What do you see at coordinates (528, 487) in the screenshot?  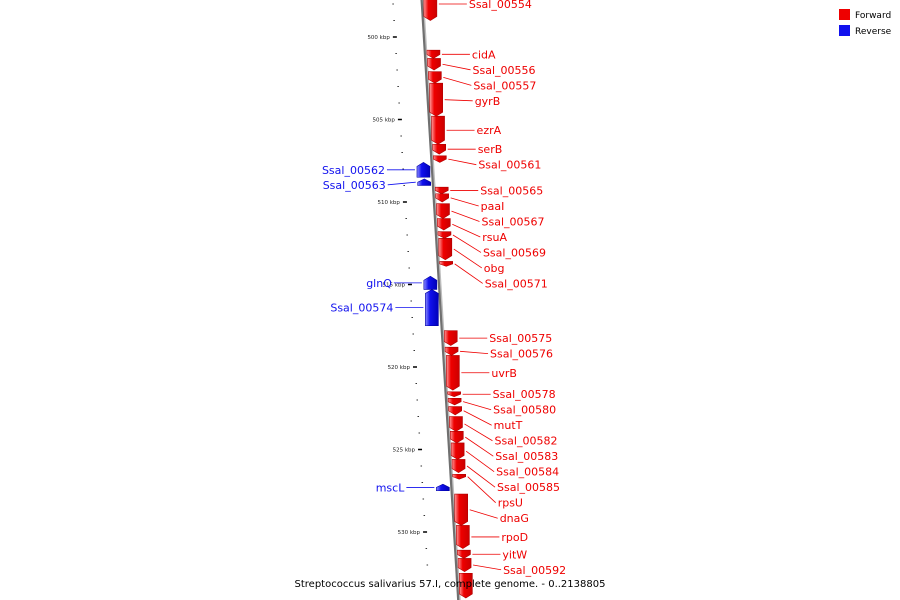 I see `gene-label-Ssal_00585: Ssal_00585` at bounding box center [528, 487].